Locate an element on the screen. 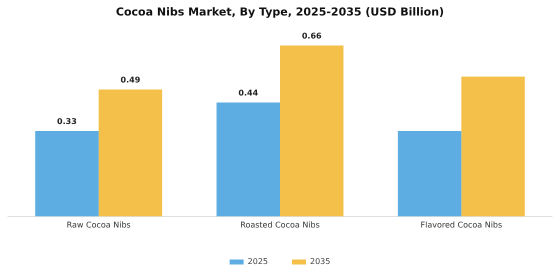 This screenshot has height=280, width=560. legend-label: 2025 is located at coordinates (258, 261).